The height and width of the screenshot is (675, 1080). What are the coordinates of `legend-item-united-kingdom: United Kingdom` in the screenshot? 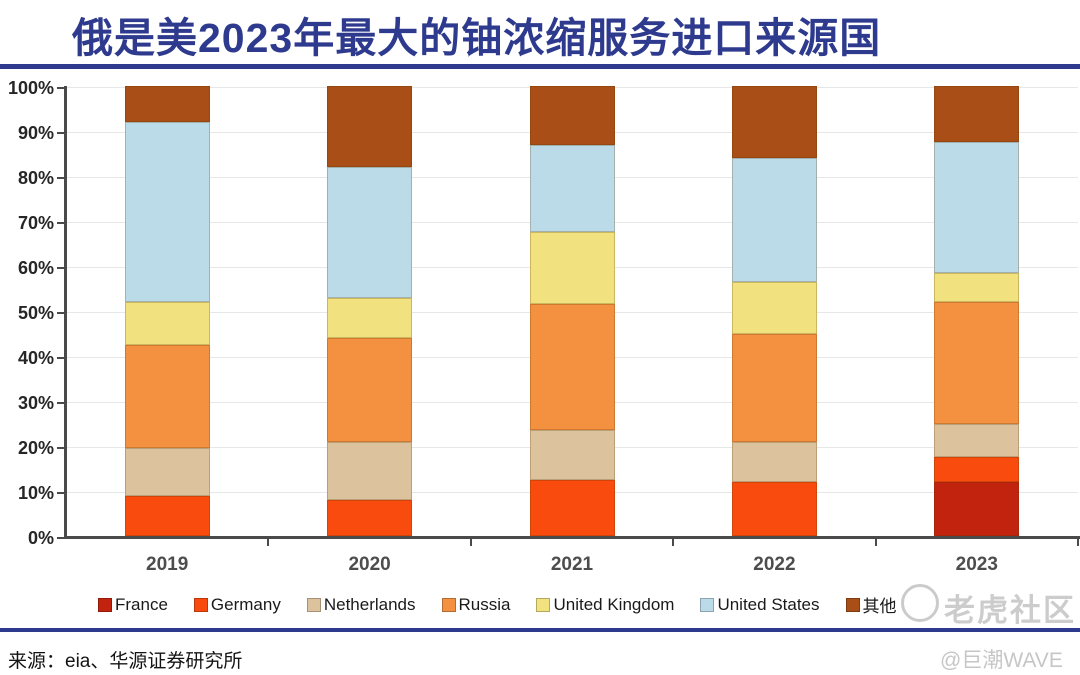 It's located at (605, 605).